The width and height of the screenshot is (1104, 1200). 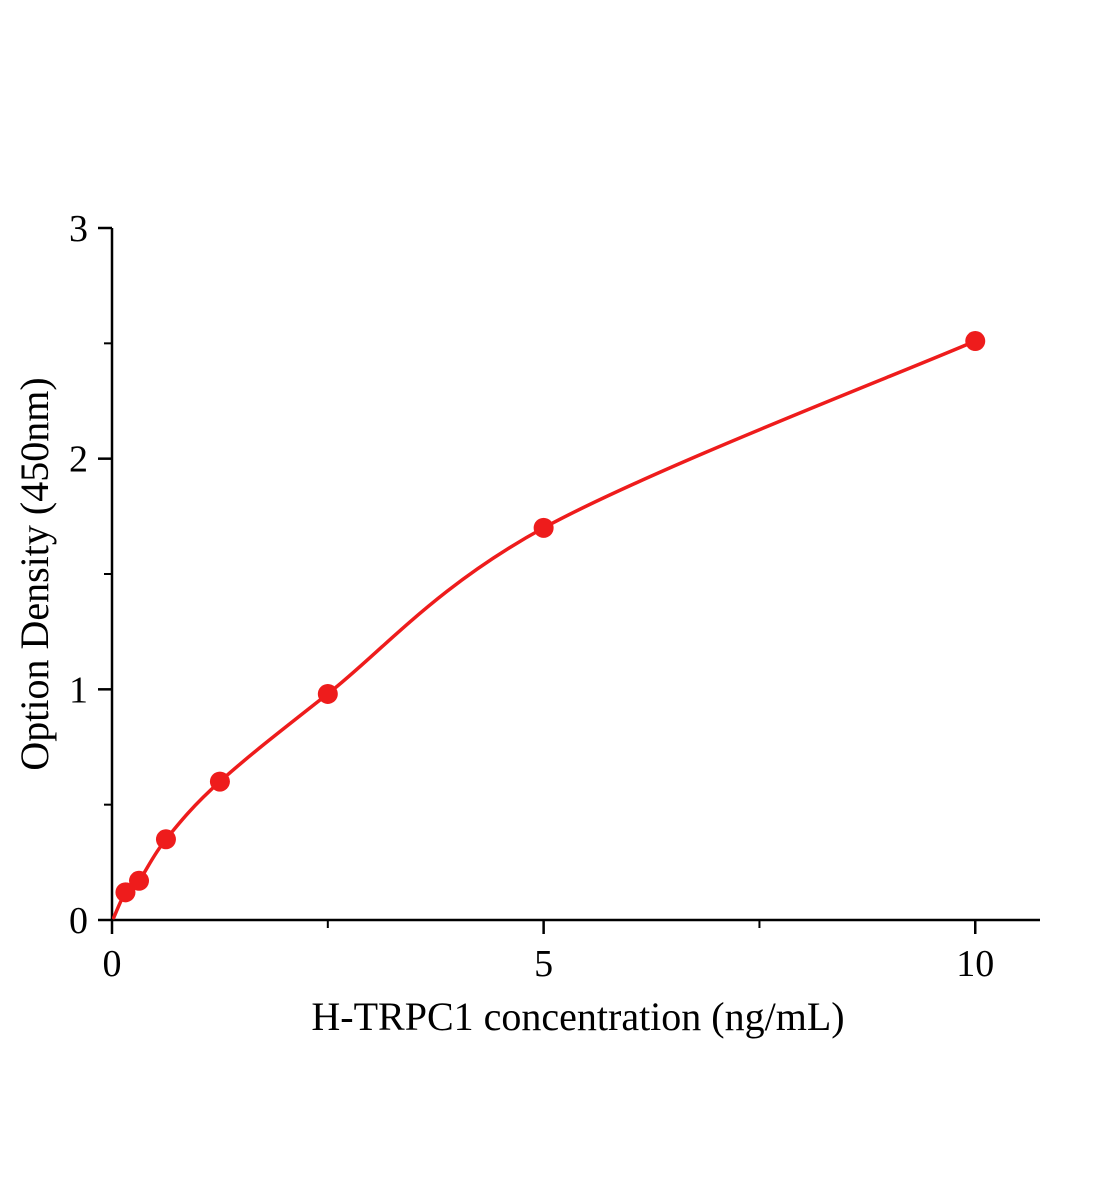 I want to click on y-tick-label: 0, so click(x=78, y=921).